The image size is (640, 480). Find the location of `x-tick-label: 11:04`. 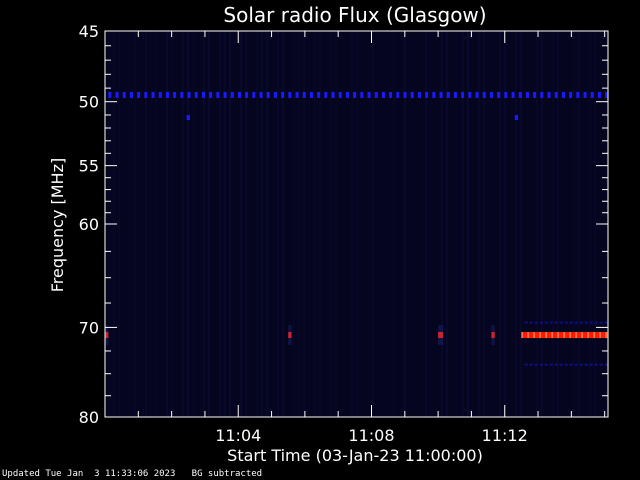

x-tick-label: 11:04 is located at coordinates (238, 435).